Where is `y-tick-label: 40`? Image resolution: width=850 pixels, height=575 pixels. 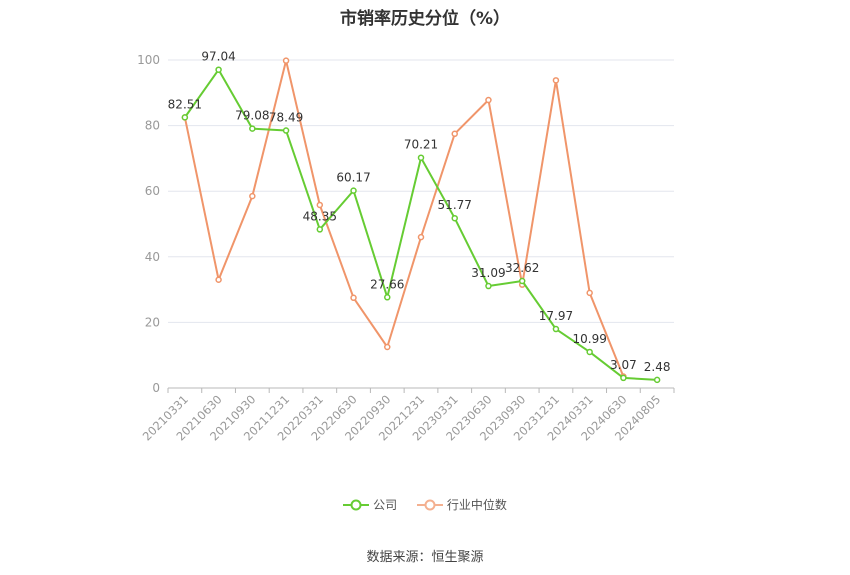
y-tick-label: 40 is located at coordinates (152, 257).